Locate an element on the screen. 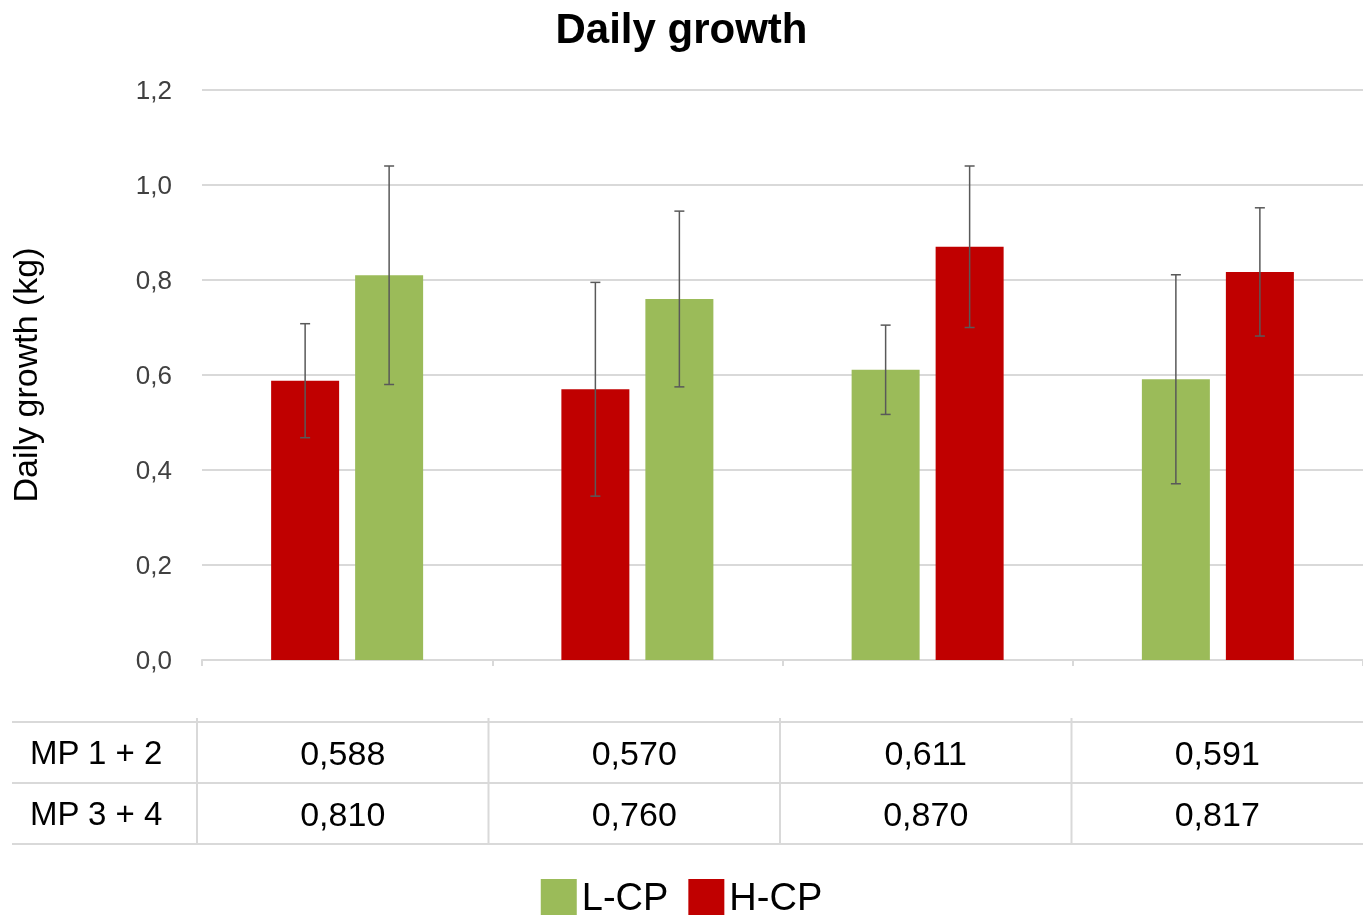 This screenshot has height=921, width=1363. data-label: 0,570 is located at coordinates (634, 752).